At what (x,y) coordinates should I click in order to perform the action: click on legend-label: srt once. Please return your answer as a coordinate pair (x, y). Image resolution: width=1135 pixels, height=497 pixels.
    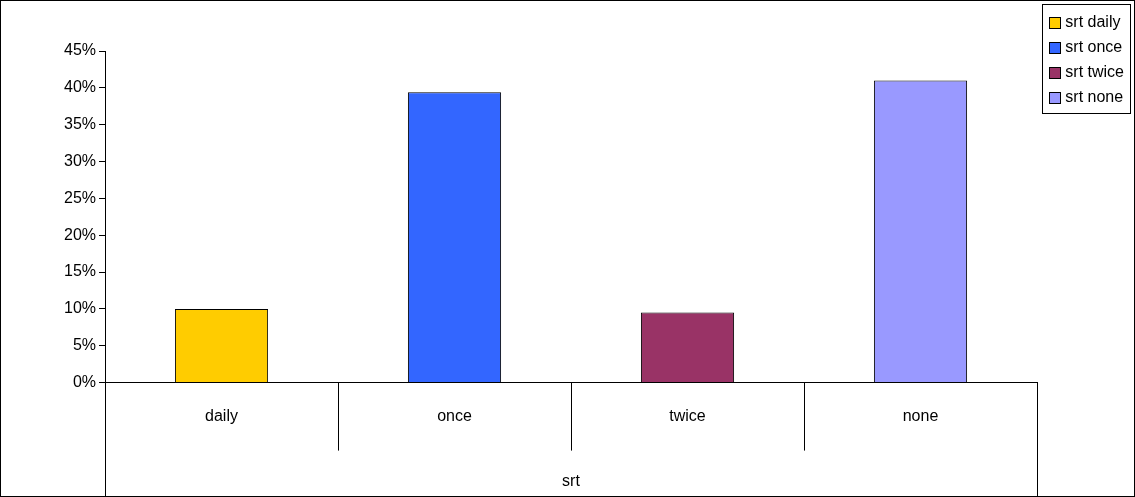
    Looking at the image, I should click on (1094, 46).